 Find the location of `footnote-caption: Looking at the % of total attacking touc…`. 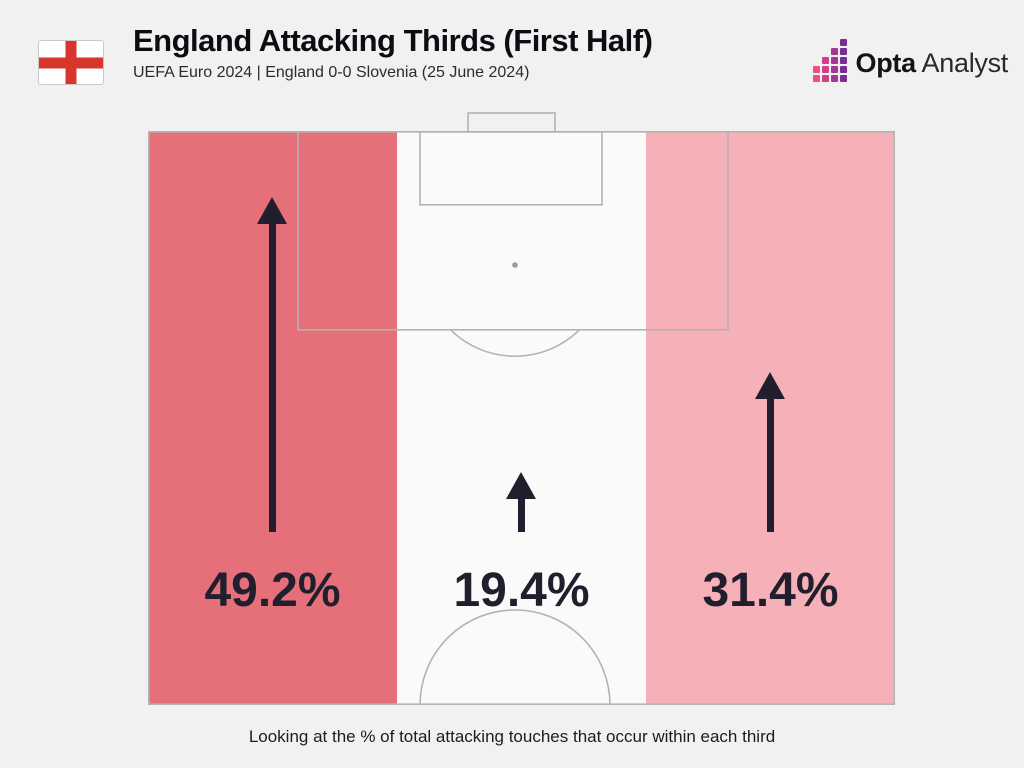

footnote-caption: Looking at the % of total attacking touc… is located at coordinates (512, 736).